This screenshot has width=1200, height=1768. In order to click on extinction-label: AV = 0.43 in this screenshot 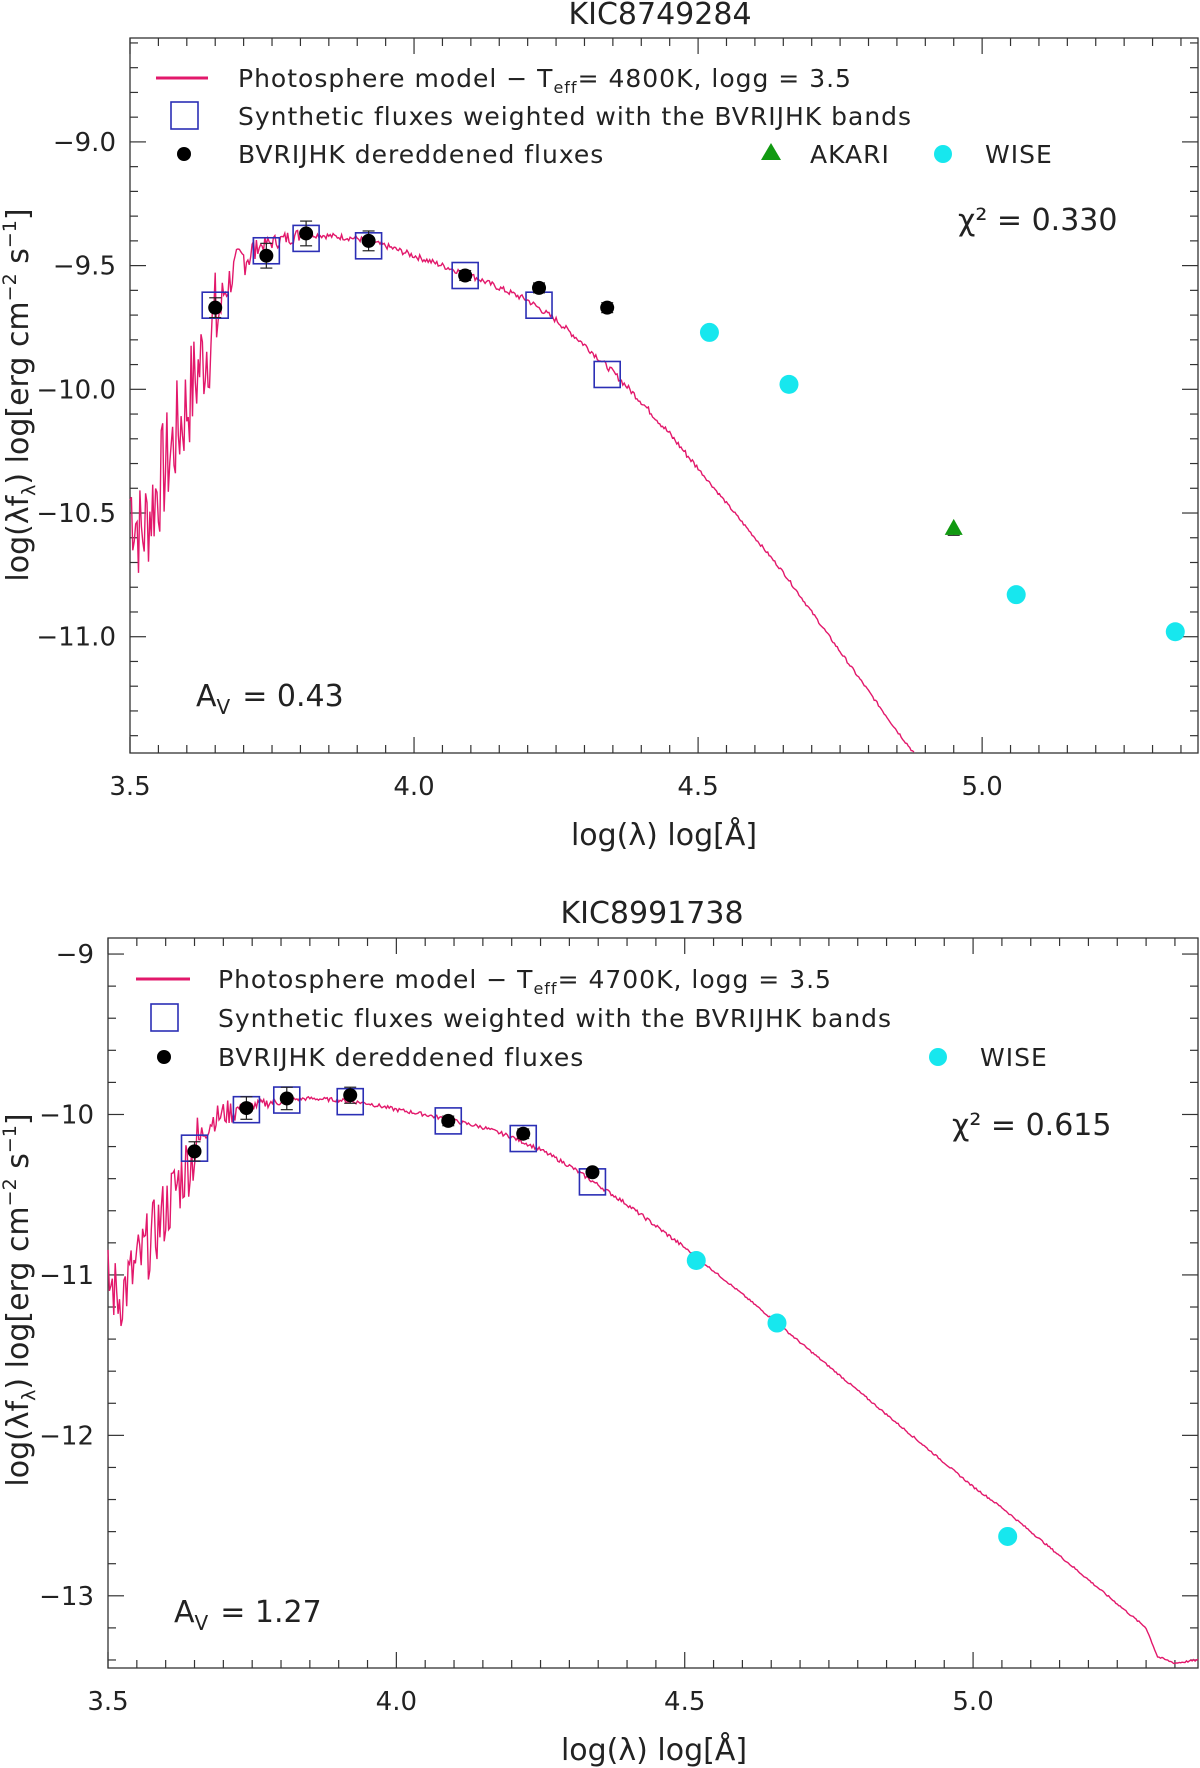, I will do `click(270, 699)`.